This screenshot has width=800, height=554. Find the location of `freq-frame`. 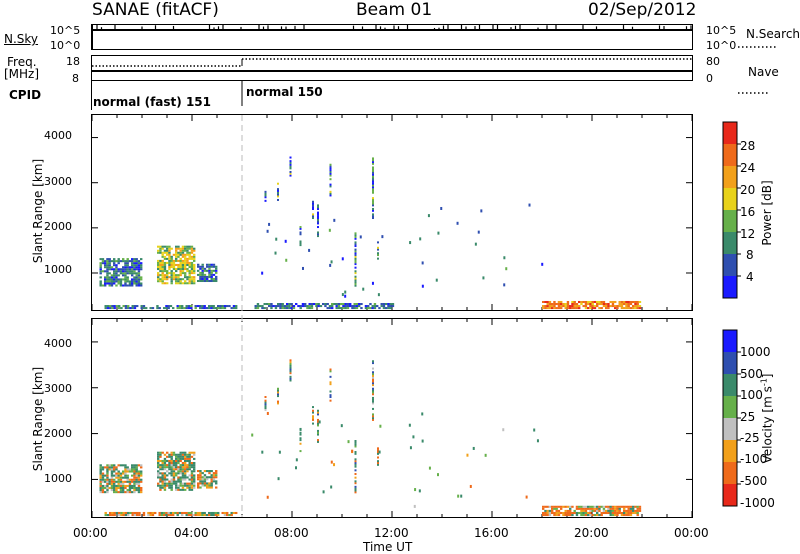

freq-frame is located at coordinates (392, 68).